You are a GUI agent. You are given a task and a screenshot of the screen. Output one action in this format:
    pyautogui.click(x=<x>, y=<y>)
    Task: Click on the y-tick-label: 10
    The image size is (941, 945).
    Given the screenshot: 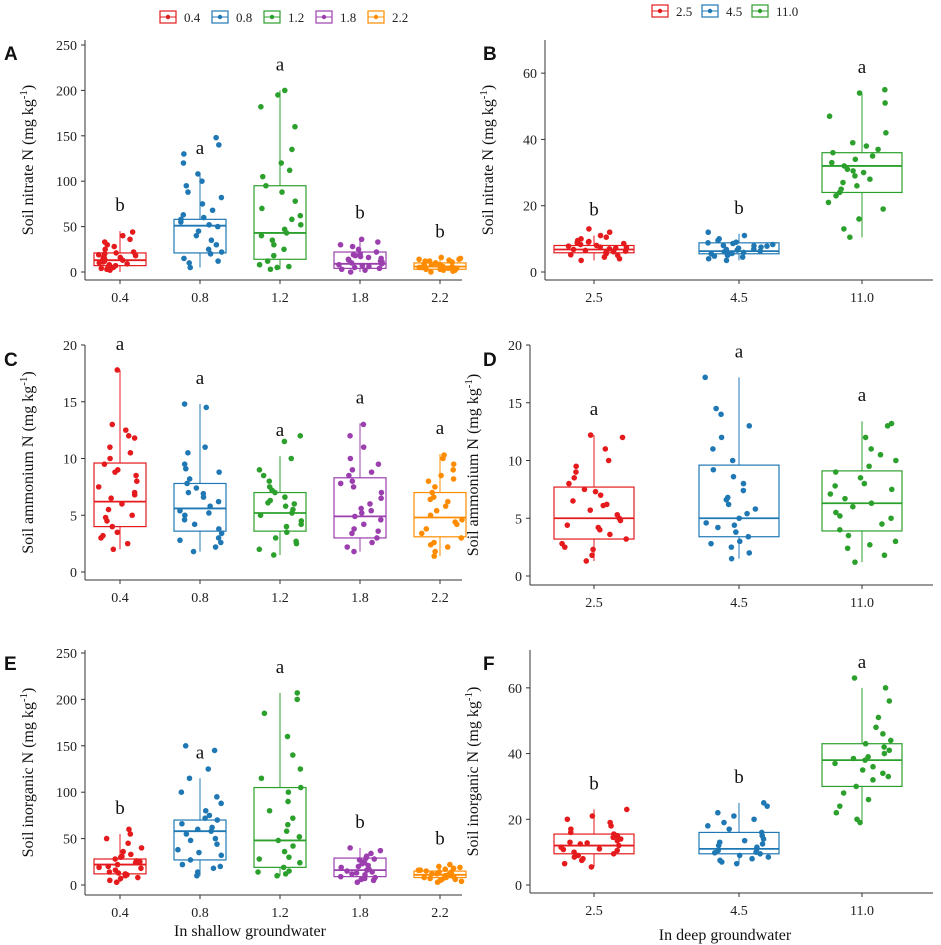 What is the action you would take?
    pyautogui.click(x=70, y=460)
    